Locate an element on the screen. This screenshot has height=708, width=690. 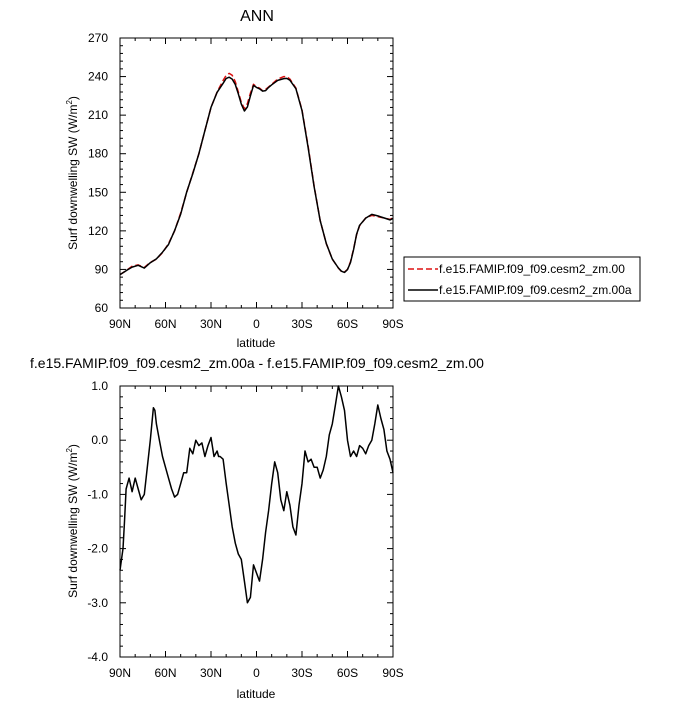
bottom-y-tick-label-0: -4.0 is located at coordinates (97, 657).